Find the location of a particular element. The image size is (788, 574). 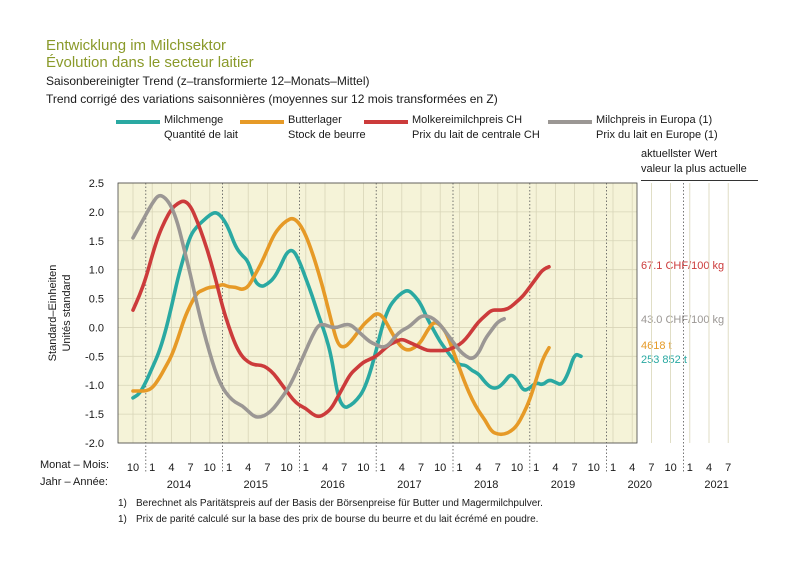

current-value-price-ch: 67.1 CHF/100 kg is located at coordinates (683, 266).